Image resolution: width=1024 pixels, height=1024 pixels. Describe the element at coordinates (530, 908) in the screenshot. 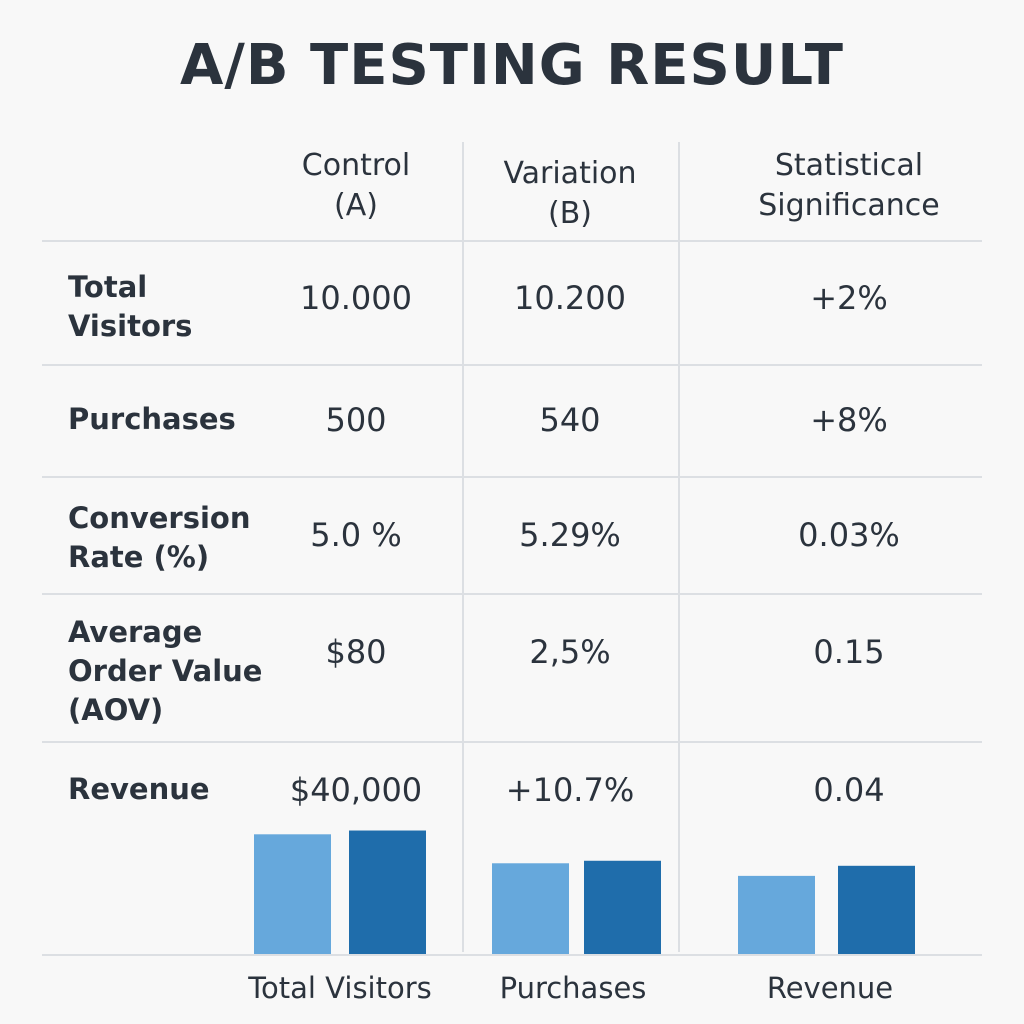

I see `bar-purchases-control` at that location.